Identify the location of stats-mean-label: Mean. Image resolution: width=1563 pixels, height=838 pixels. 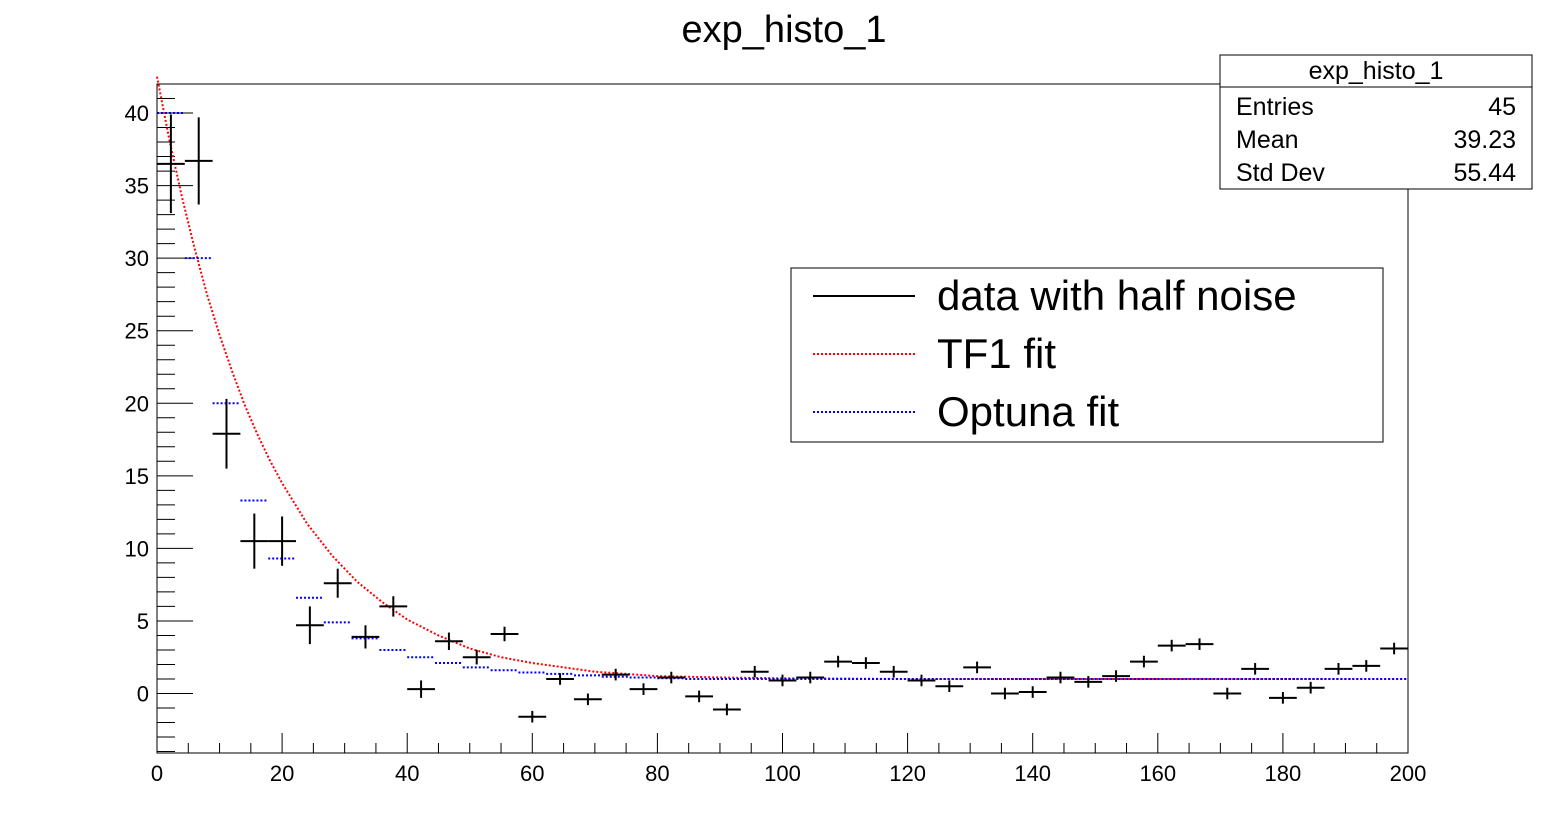
(1267, 140).